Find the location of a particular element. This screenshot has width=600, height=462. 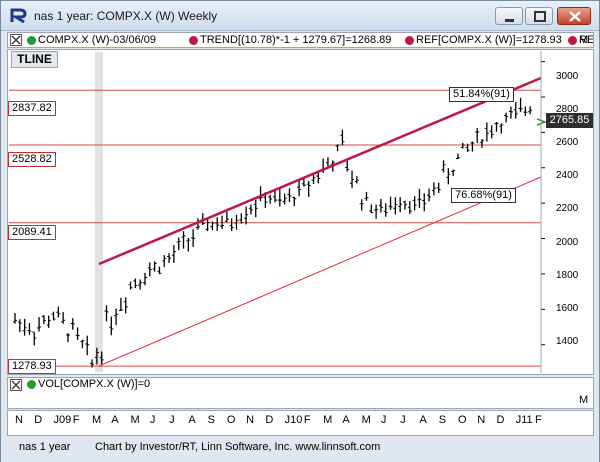

legend-ref2: REF is located at coordinates (586, 40).